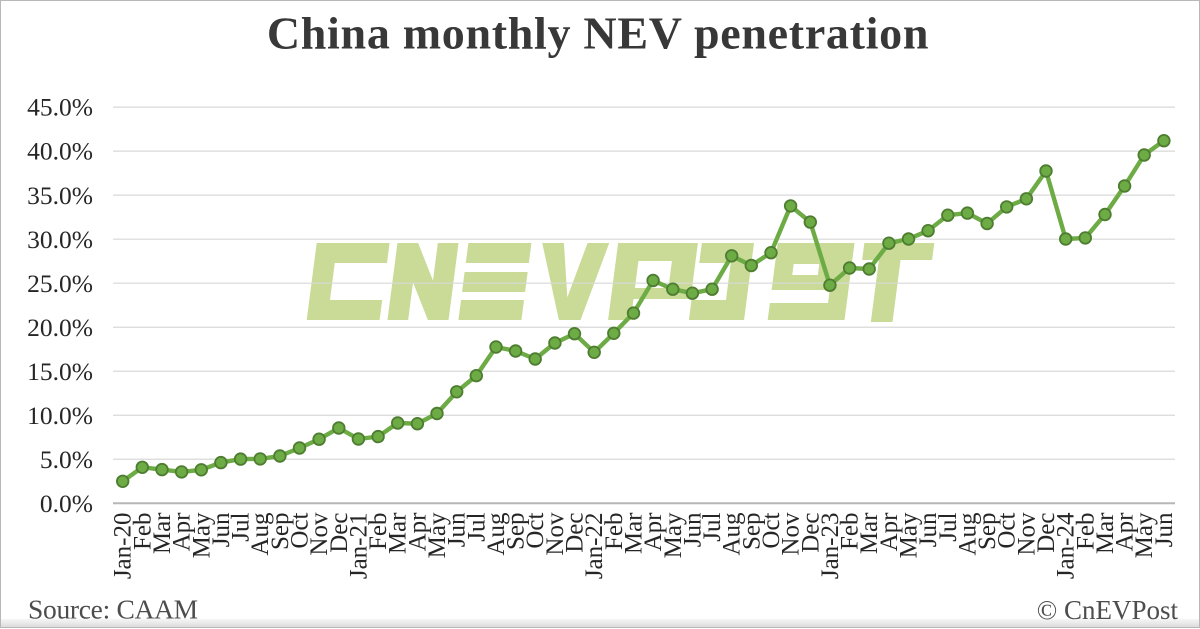 Image resolution: width=1200 pixels, height=629 pixels. I want to click on svg-text: Jan-21, so click(358, 546).